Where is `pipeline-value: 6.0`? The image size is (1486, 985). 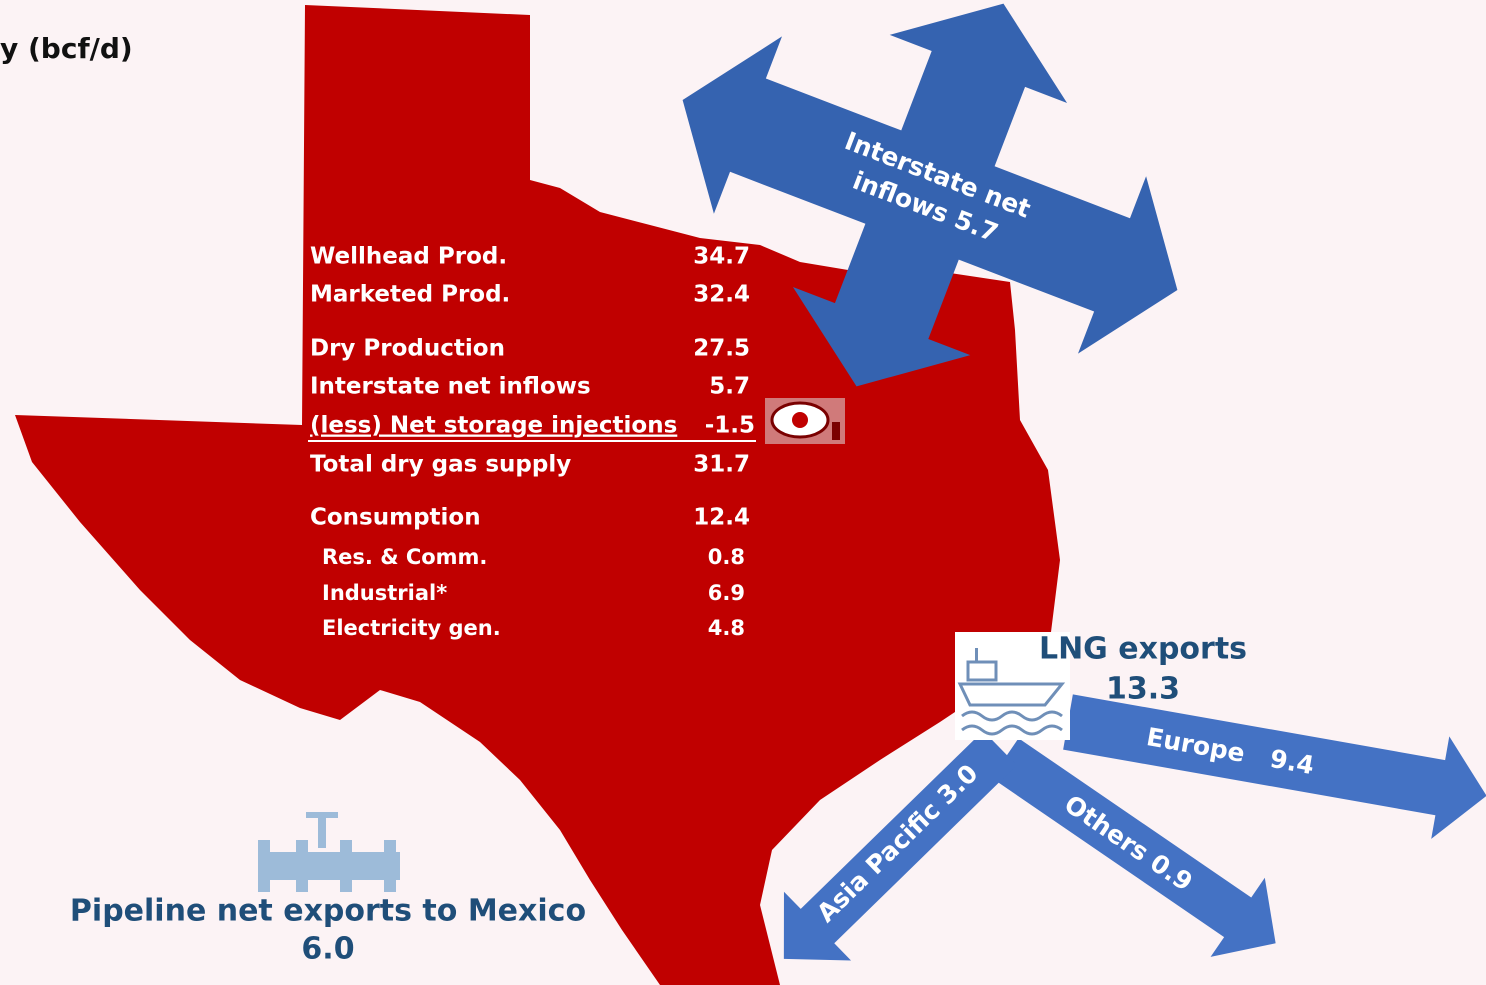
pipeline-value: 6.0 is located at coordinates (327, 949).